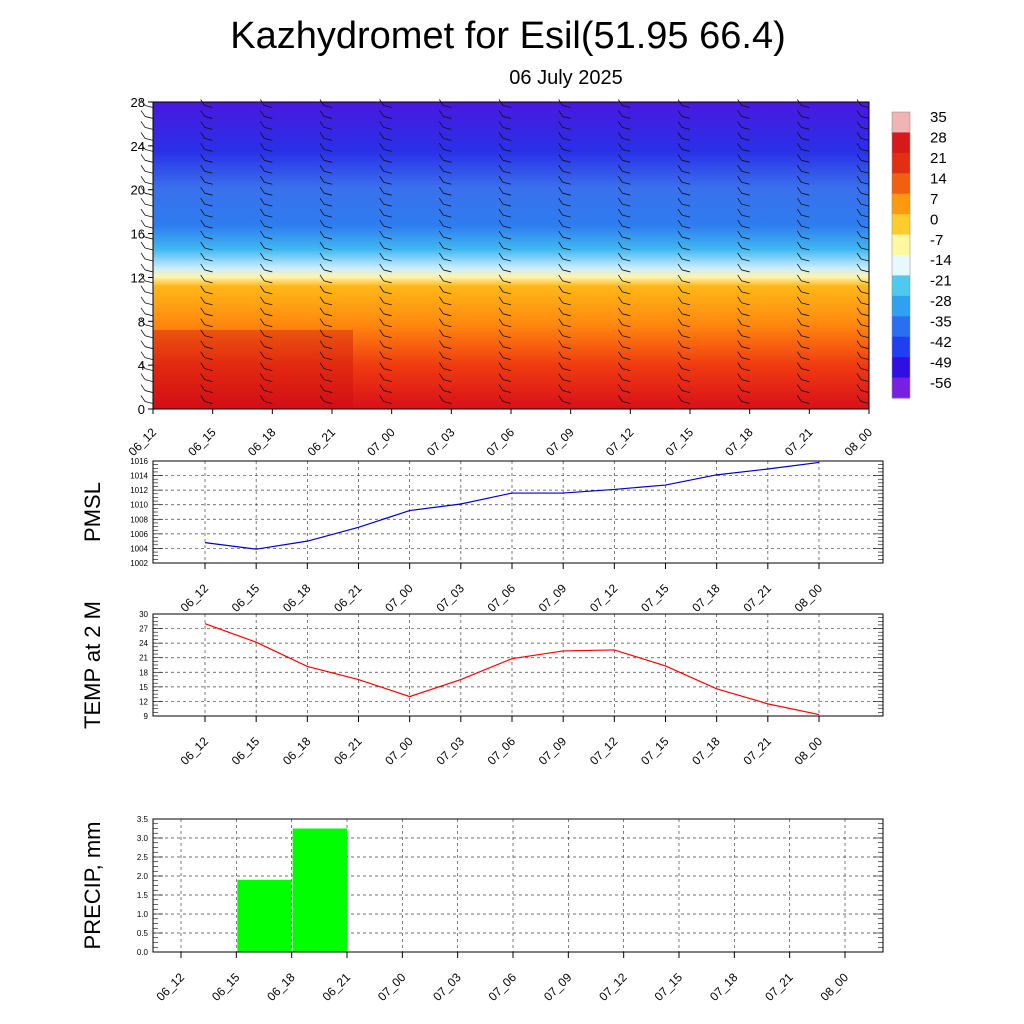 The width and height of the screenshot is (1024, 1024). What do you see at coordinates (202, 442) in the screenshot?
I see `x-tick-label: 06_15` at bounding box center [202, 442].